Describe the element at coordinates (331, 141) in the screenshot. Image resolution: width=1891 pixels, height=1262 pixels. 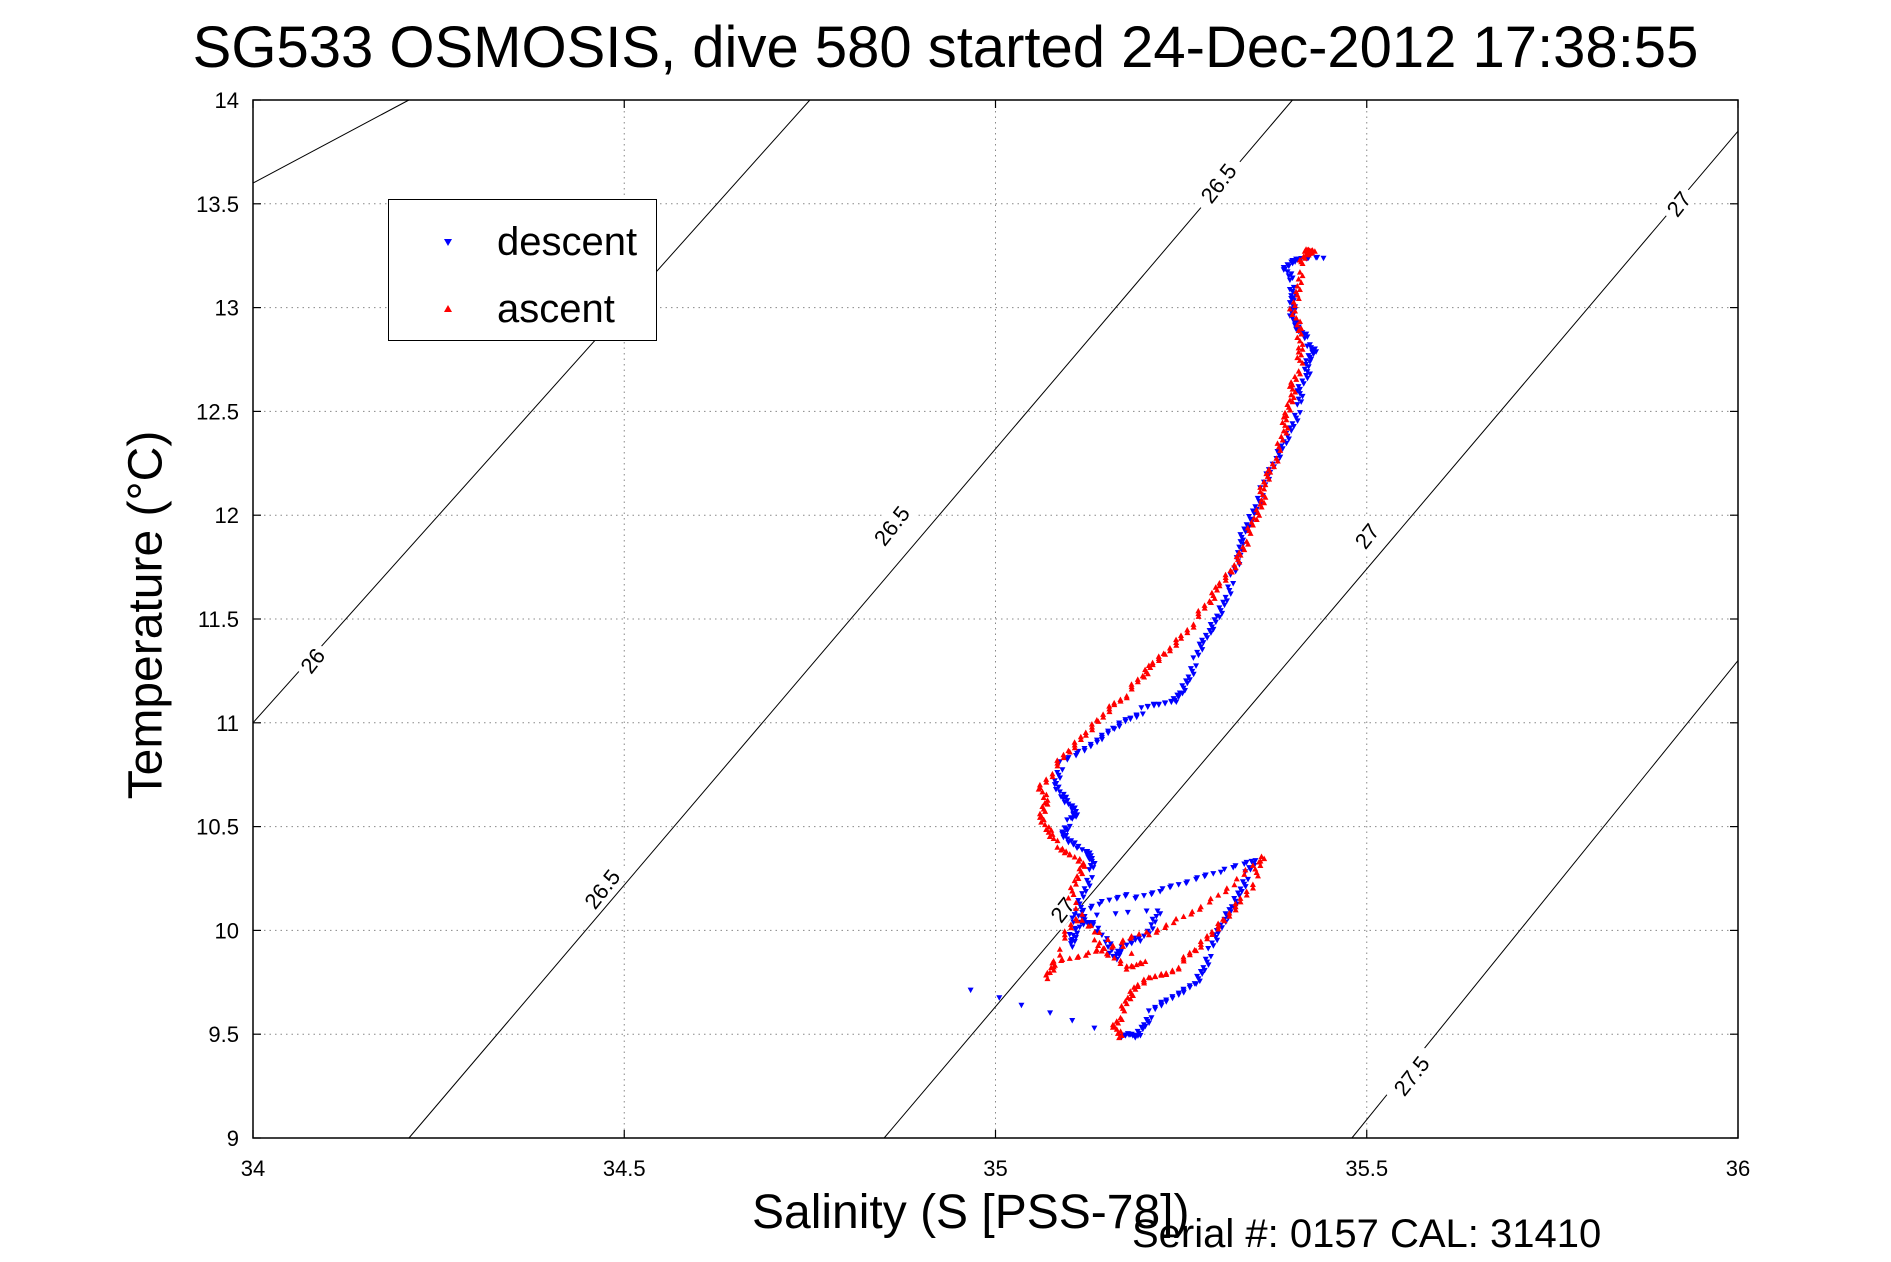
I see `density-contour-line` at that location.